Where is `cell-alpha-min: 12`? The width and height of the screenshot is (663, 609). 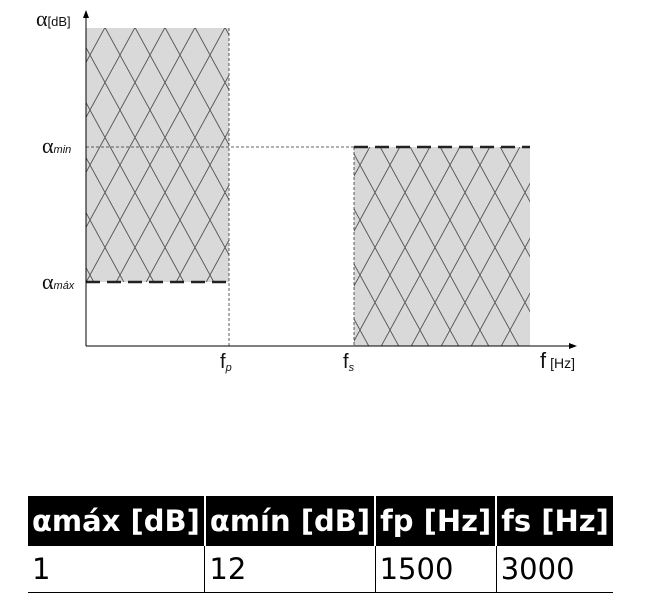 cell-alpha-min: 12 is located at coordinates (290, 569).